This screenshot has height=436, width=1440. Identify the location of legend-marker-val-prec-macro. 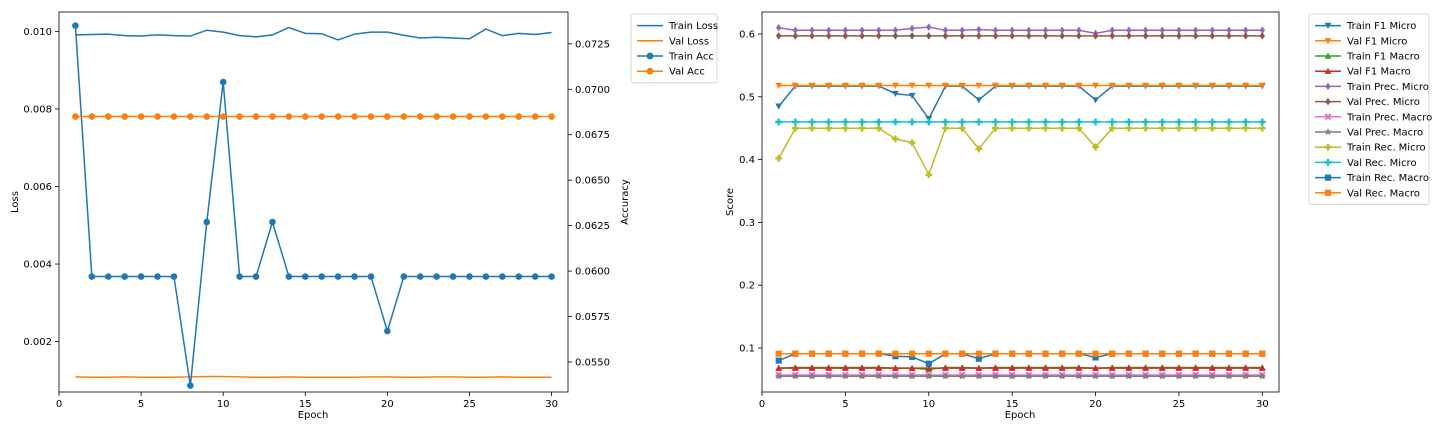
(1328, 132).